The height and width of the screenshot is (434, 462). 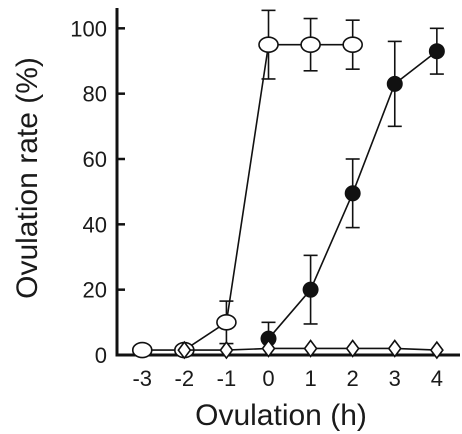 What do you see at coordinates (227, 378) in the screenshot?
I see `x-tick-label: -1` at bounding box center [227, 378].